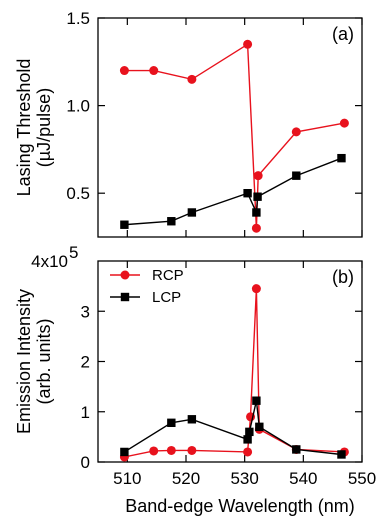 The image size is (389, 523). Describe the element at coordinates (343, 277) in the screenshot. I see `panel-b-label: (b)` at that location.